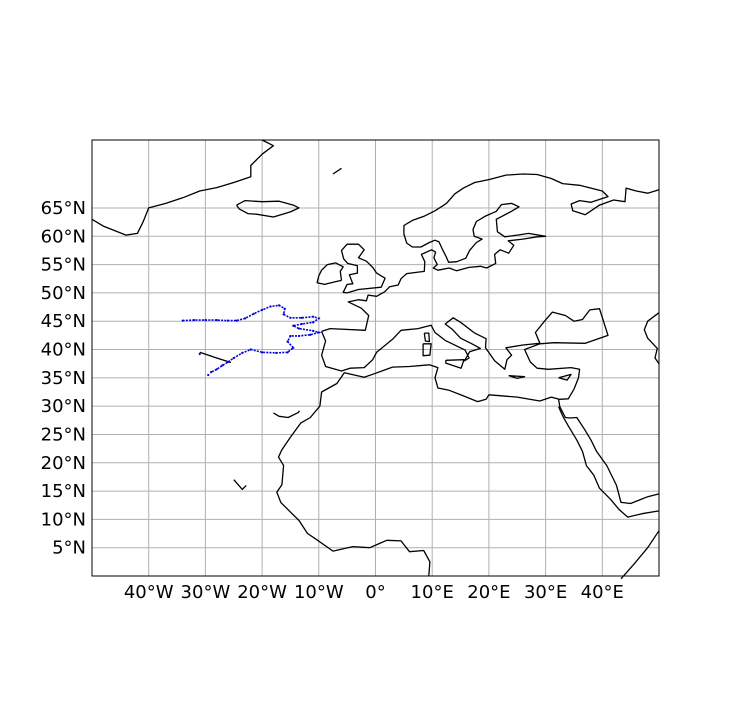 The width and height of the screenshot is (732, 709). Describe the element at coordinates (63, 519) in the screenshot. I see `latitude-label: 10°N` at that location.